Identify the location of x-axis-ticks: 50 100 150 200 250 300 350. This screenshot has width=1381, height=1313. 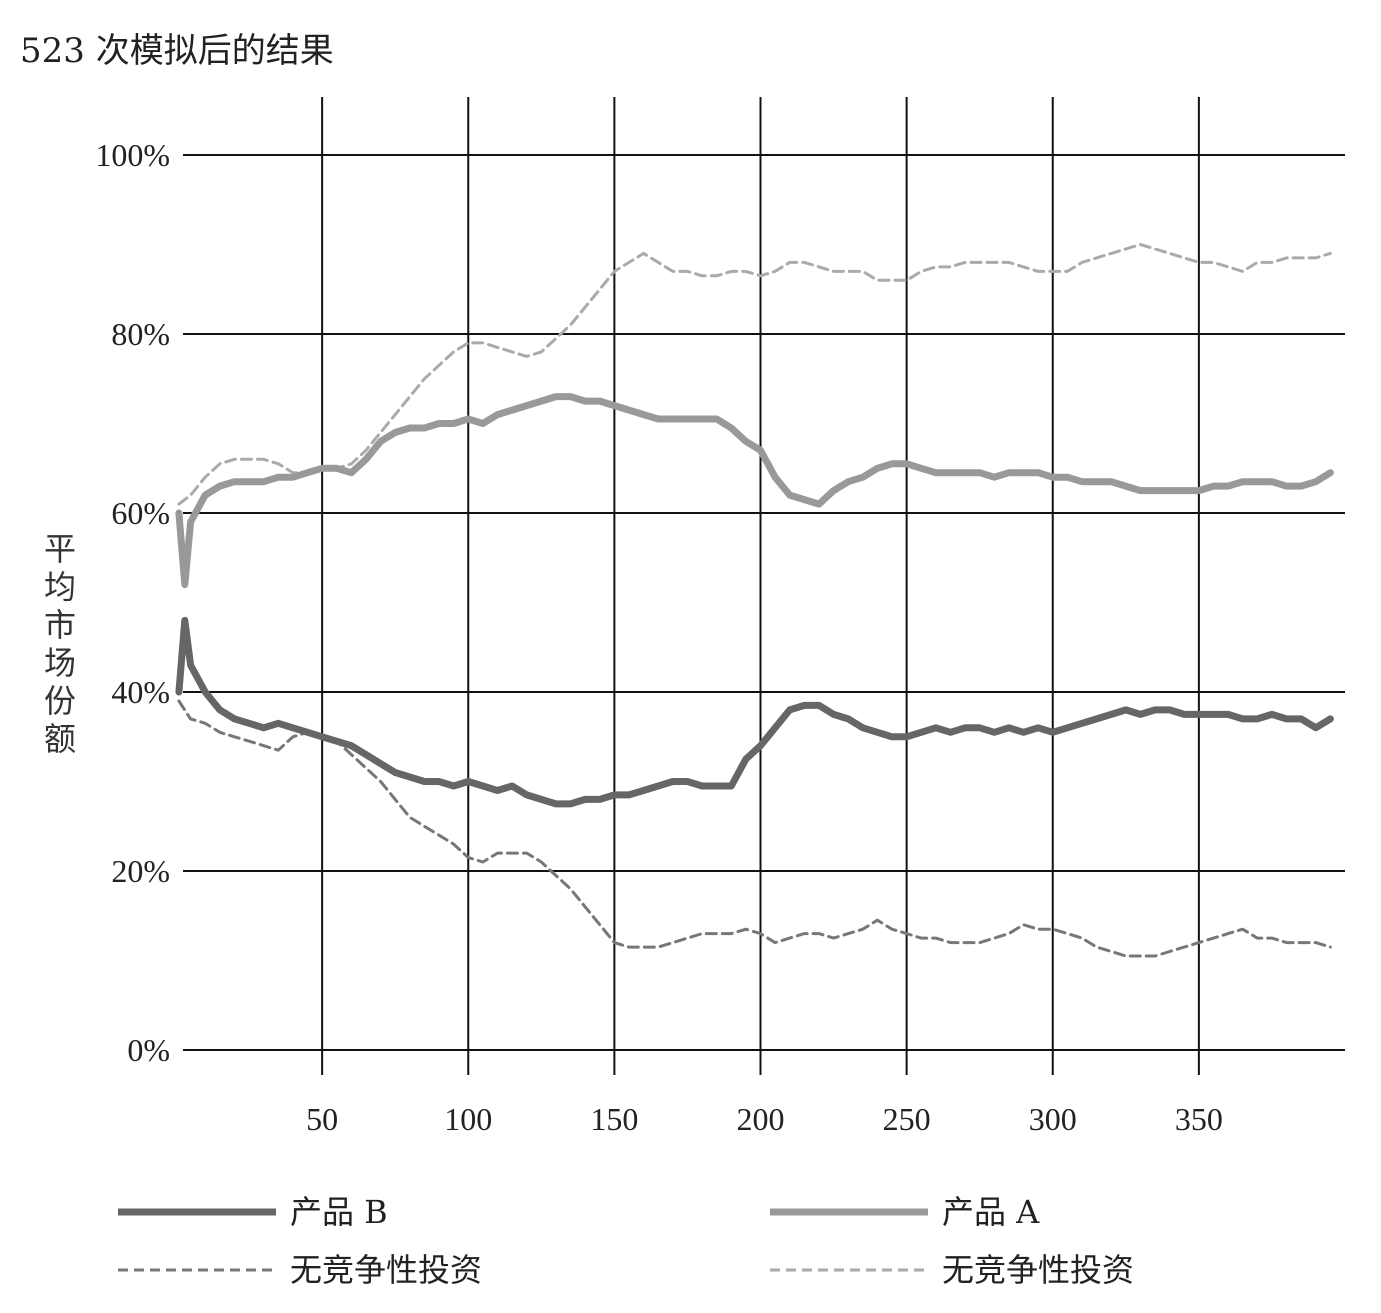
(764, 1119).